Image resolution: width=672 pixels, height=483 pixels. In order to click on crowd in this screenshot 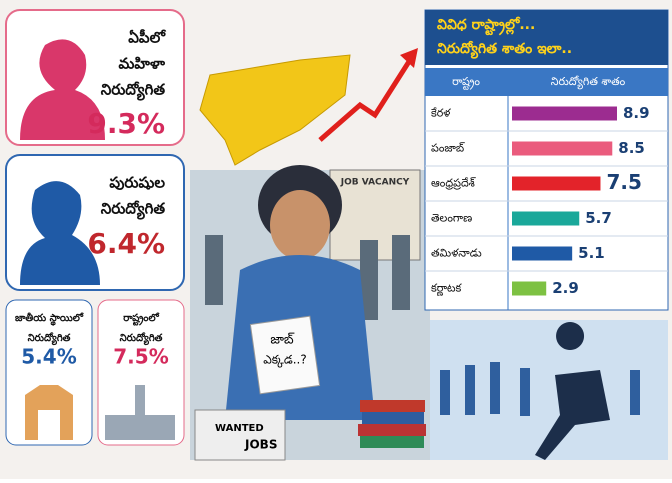, I will do `click(307, 277)`.